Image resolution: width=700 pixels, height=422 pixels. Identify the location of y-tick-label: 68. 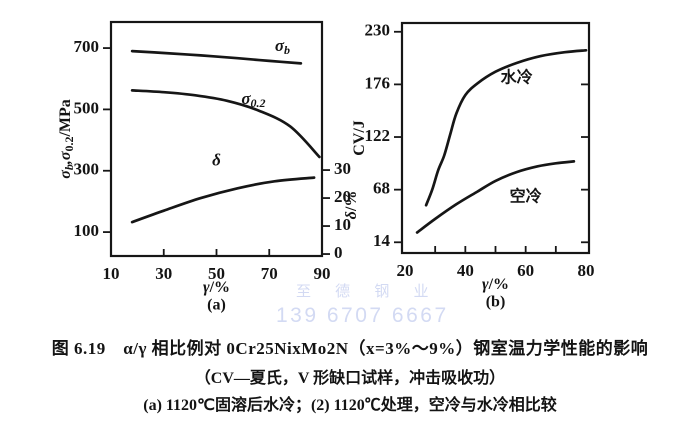
(381, 188).